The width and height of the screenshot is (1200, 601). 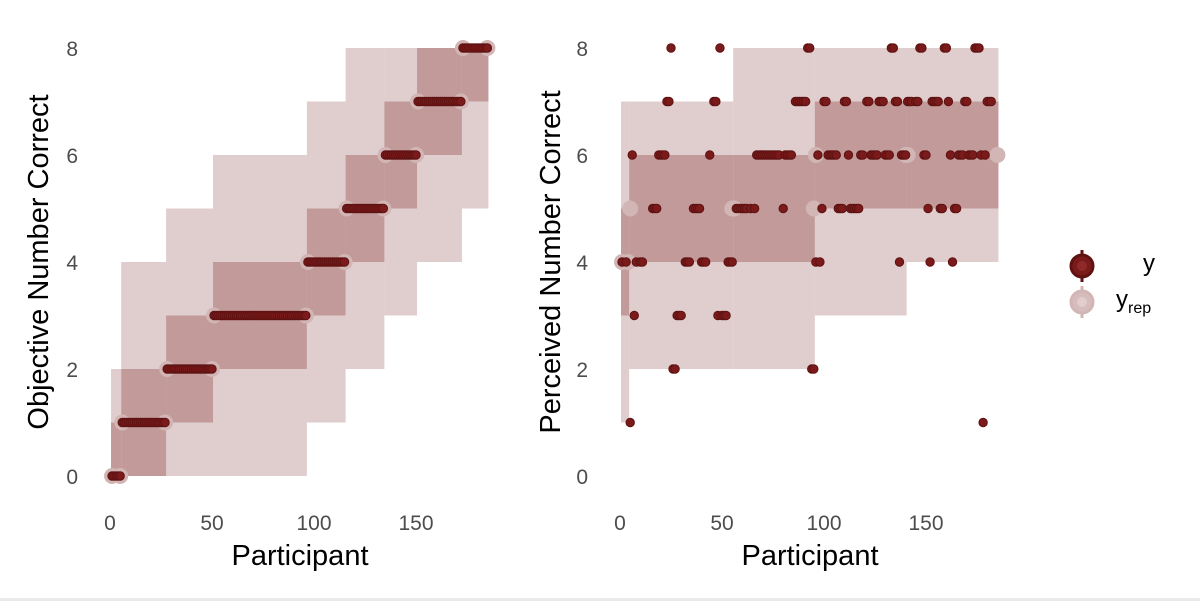 What do you see at coordinates (620, 523) in the screenshot?
I see `x-tick-label: 0` at bounding box center [620, 523].